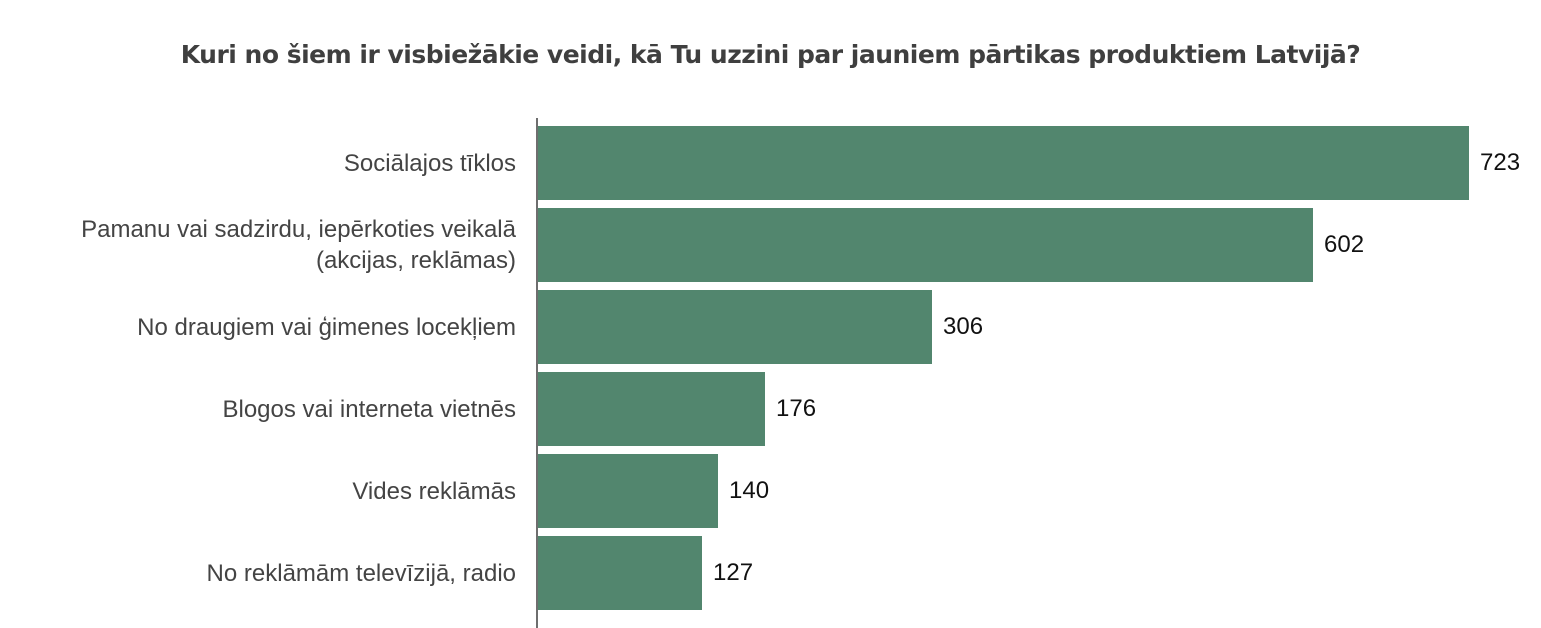 The width and height of the screenshot is (1541, 628). What do you see at coordinates (963, 326) in the screenshot?
I see `value-label: 306` at bounding box center [963, 326].